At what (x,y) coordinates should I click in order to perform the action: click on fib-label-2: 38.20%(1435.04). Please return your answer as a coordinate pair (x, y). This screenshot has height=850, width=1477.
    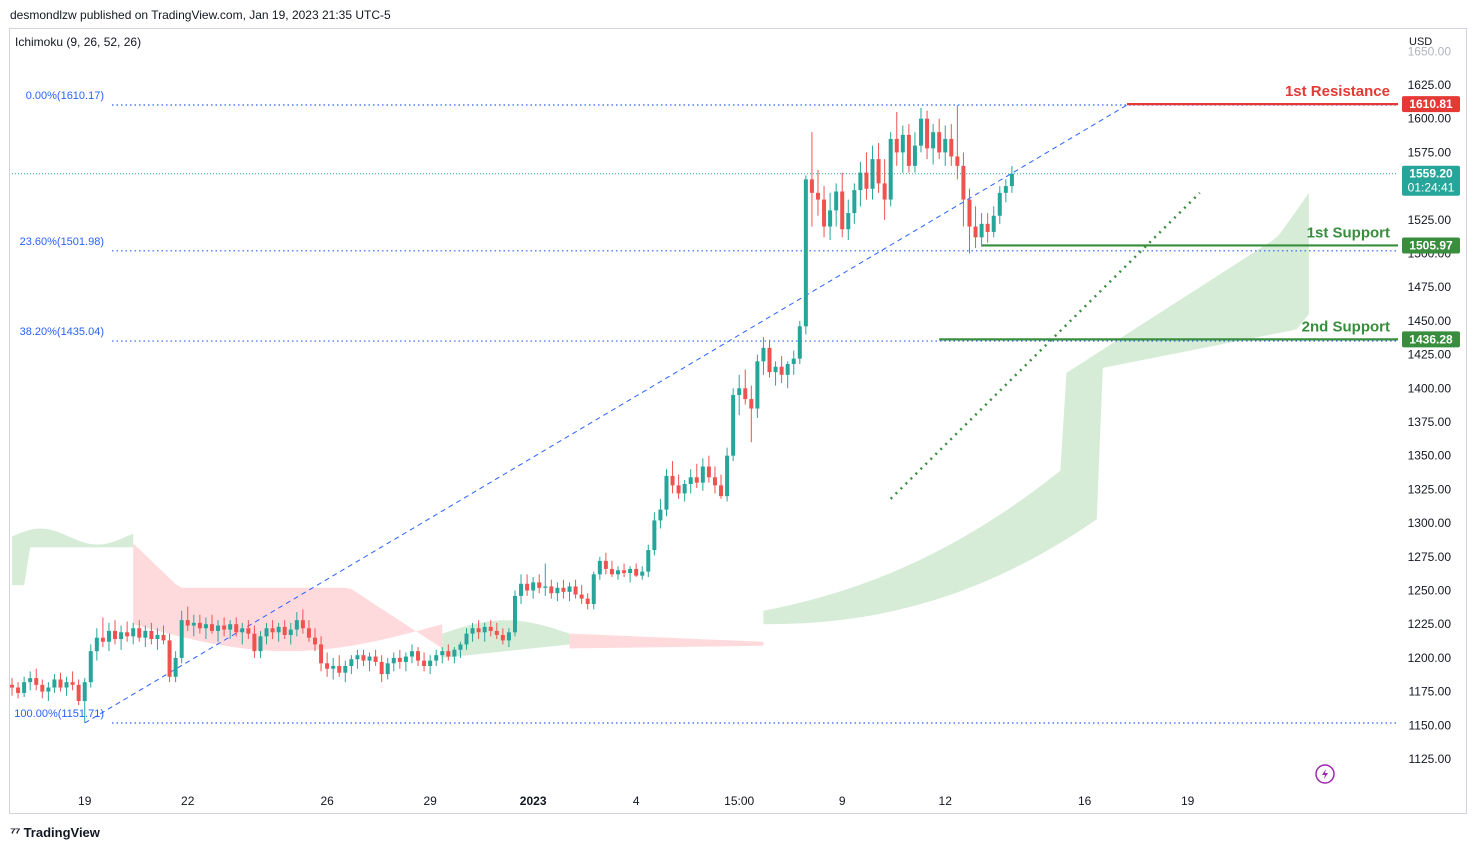
    Looking at the image, I should click on (62, 332).